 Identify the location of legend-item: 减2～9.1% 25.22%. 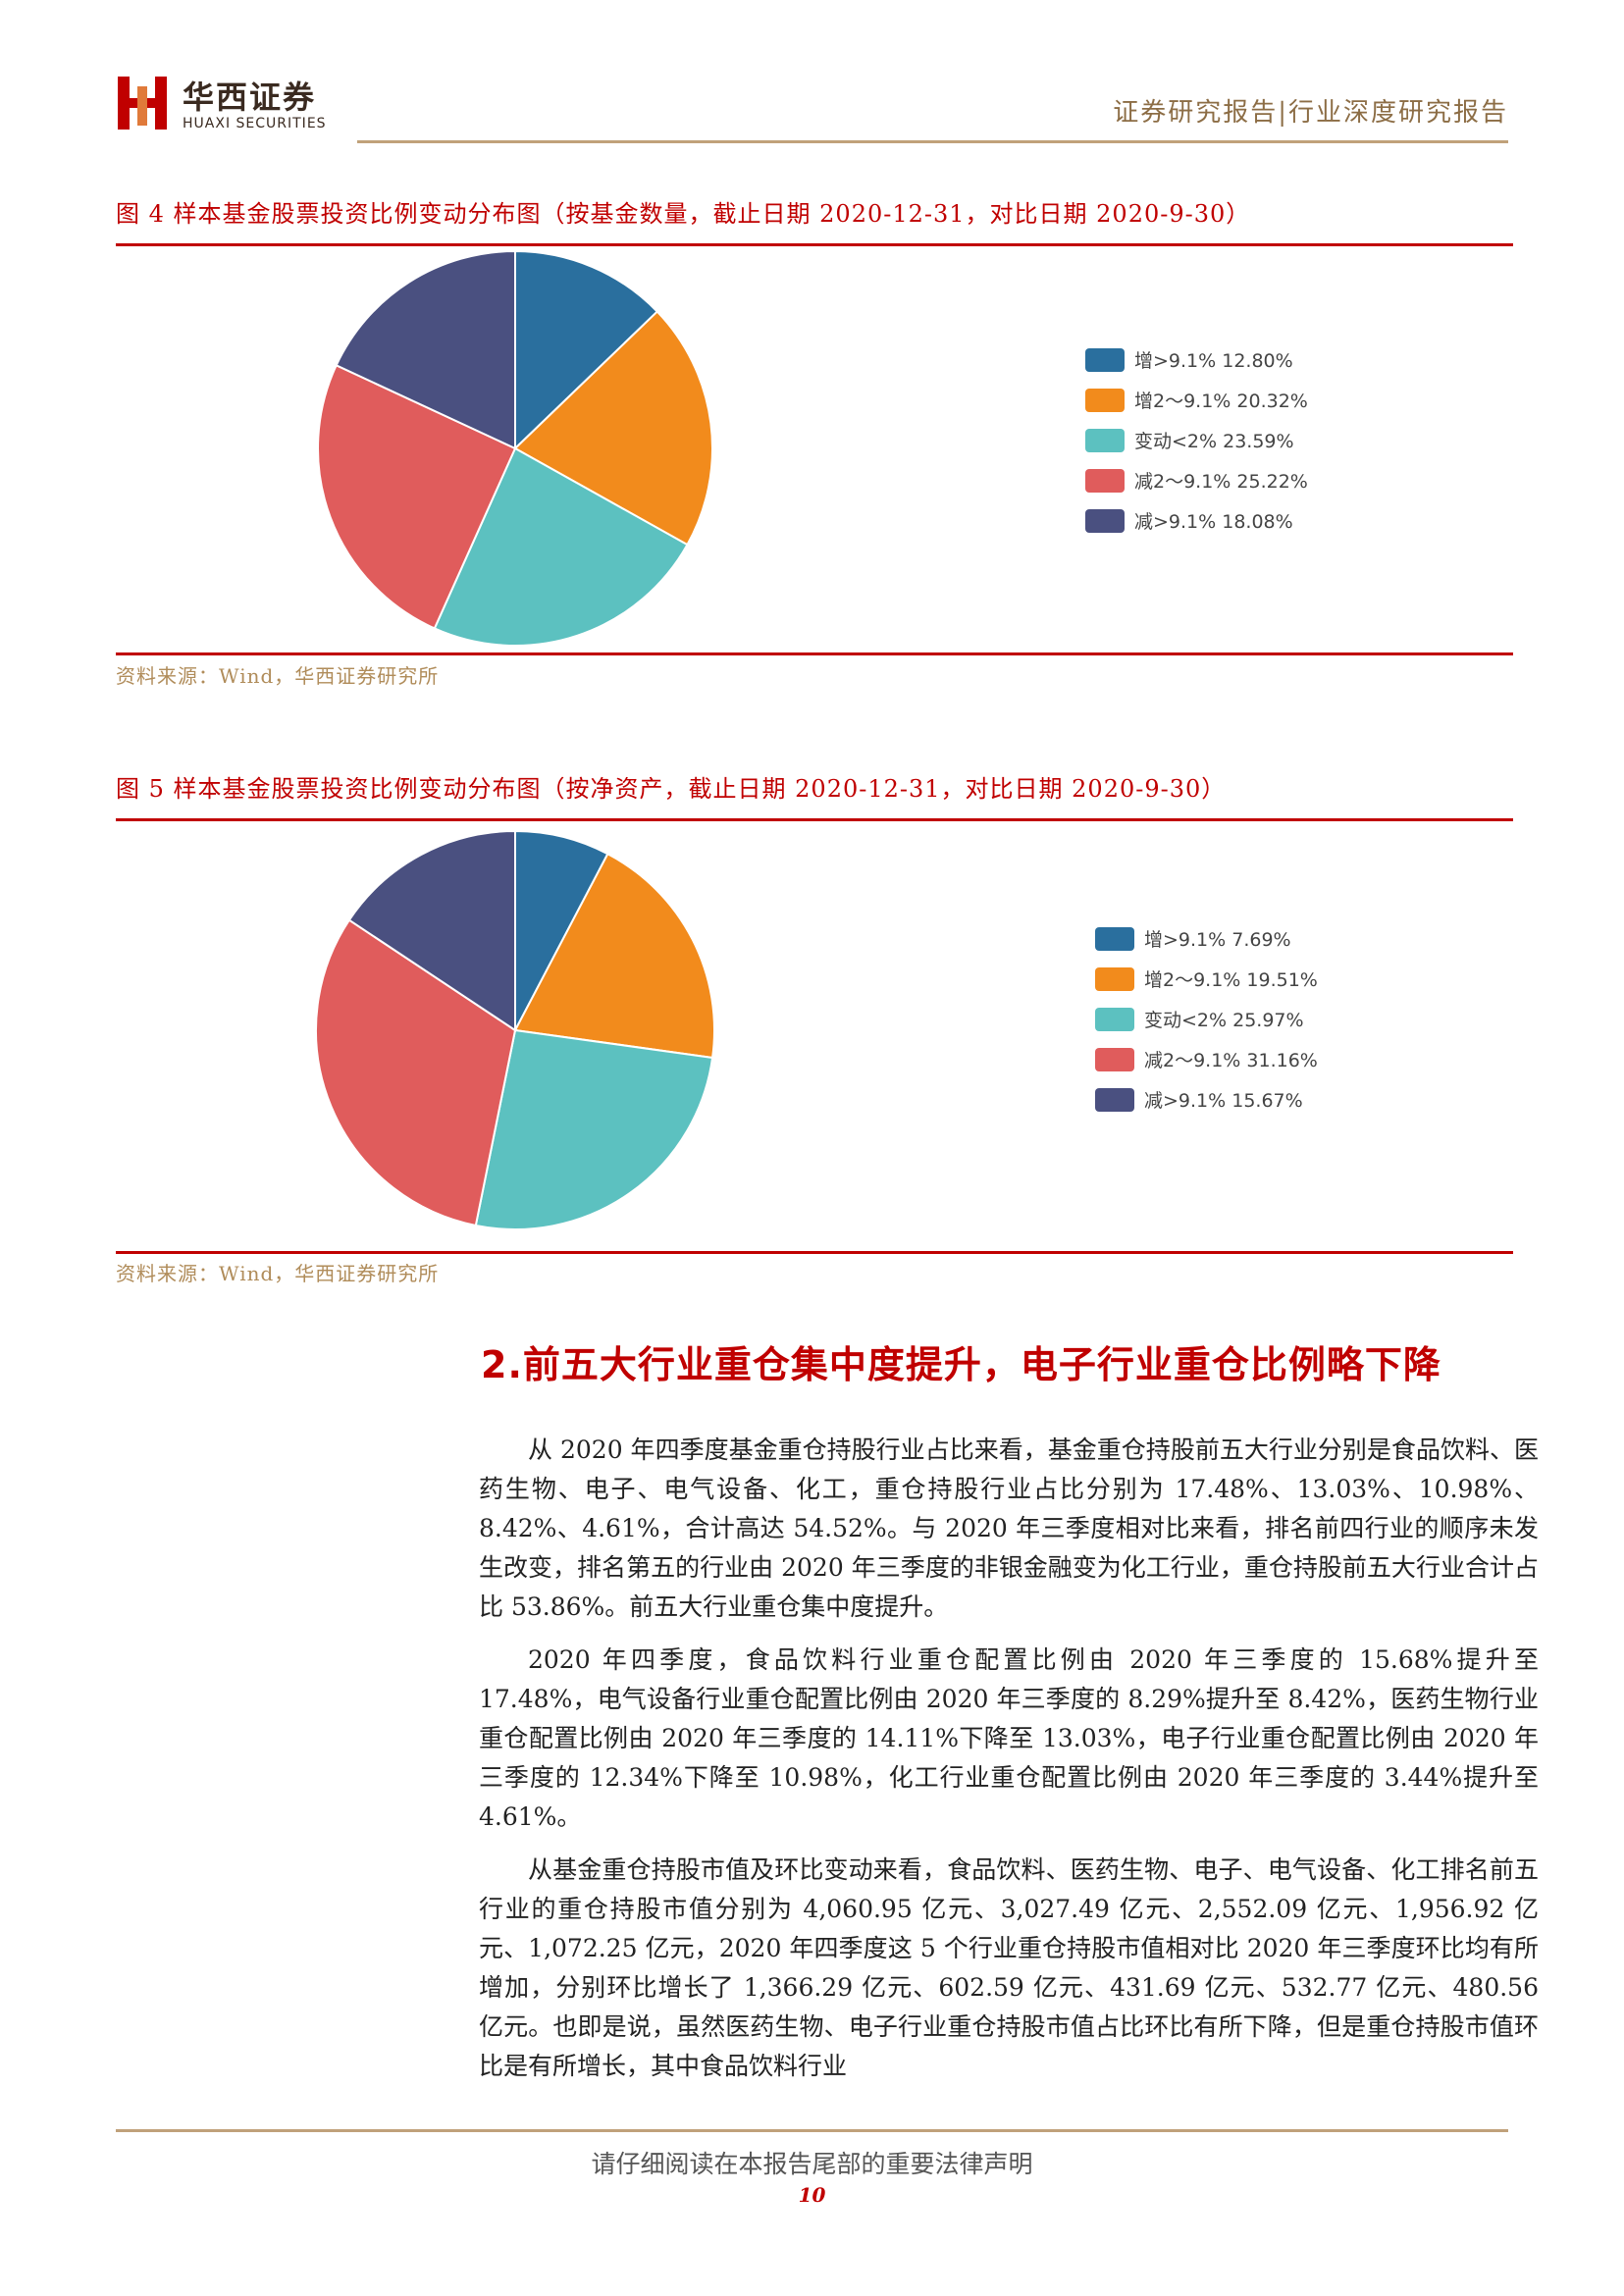
(1196, 480).